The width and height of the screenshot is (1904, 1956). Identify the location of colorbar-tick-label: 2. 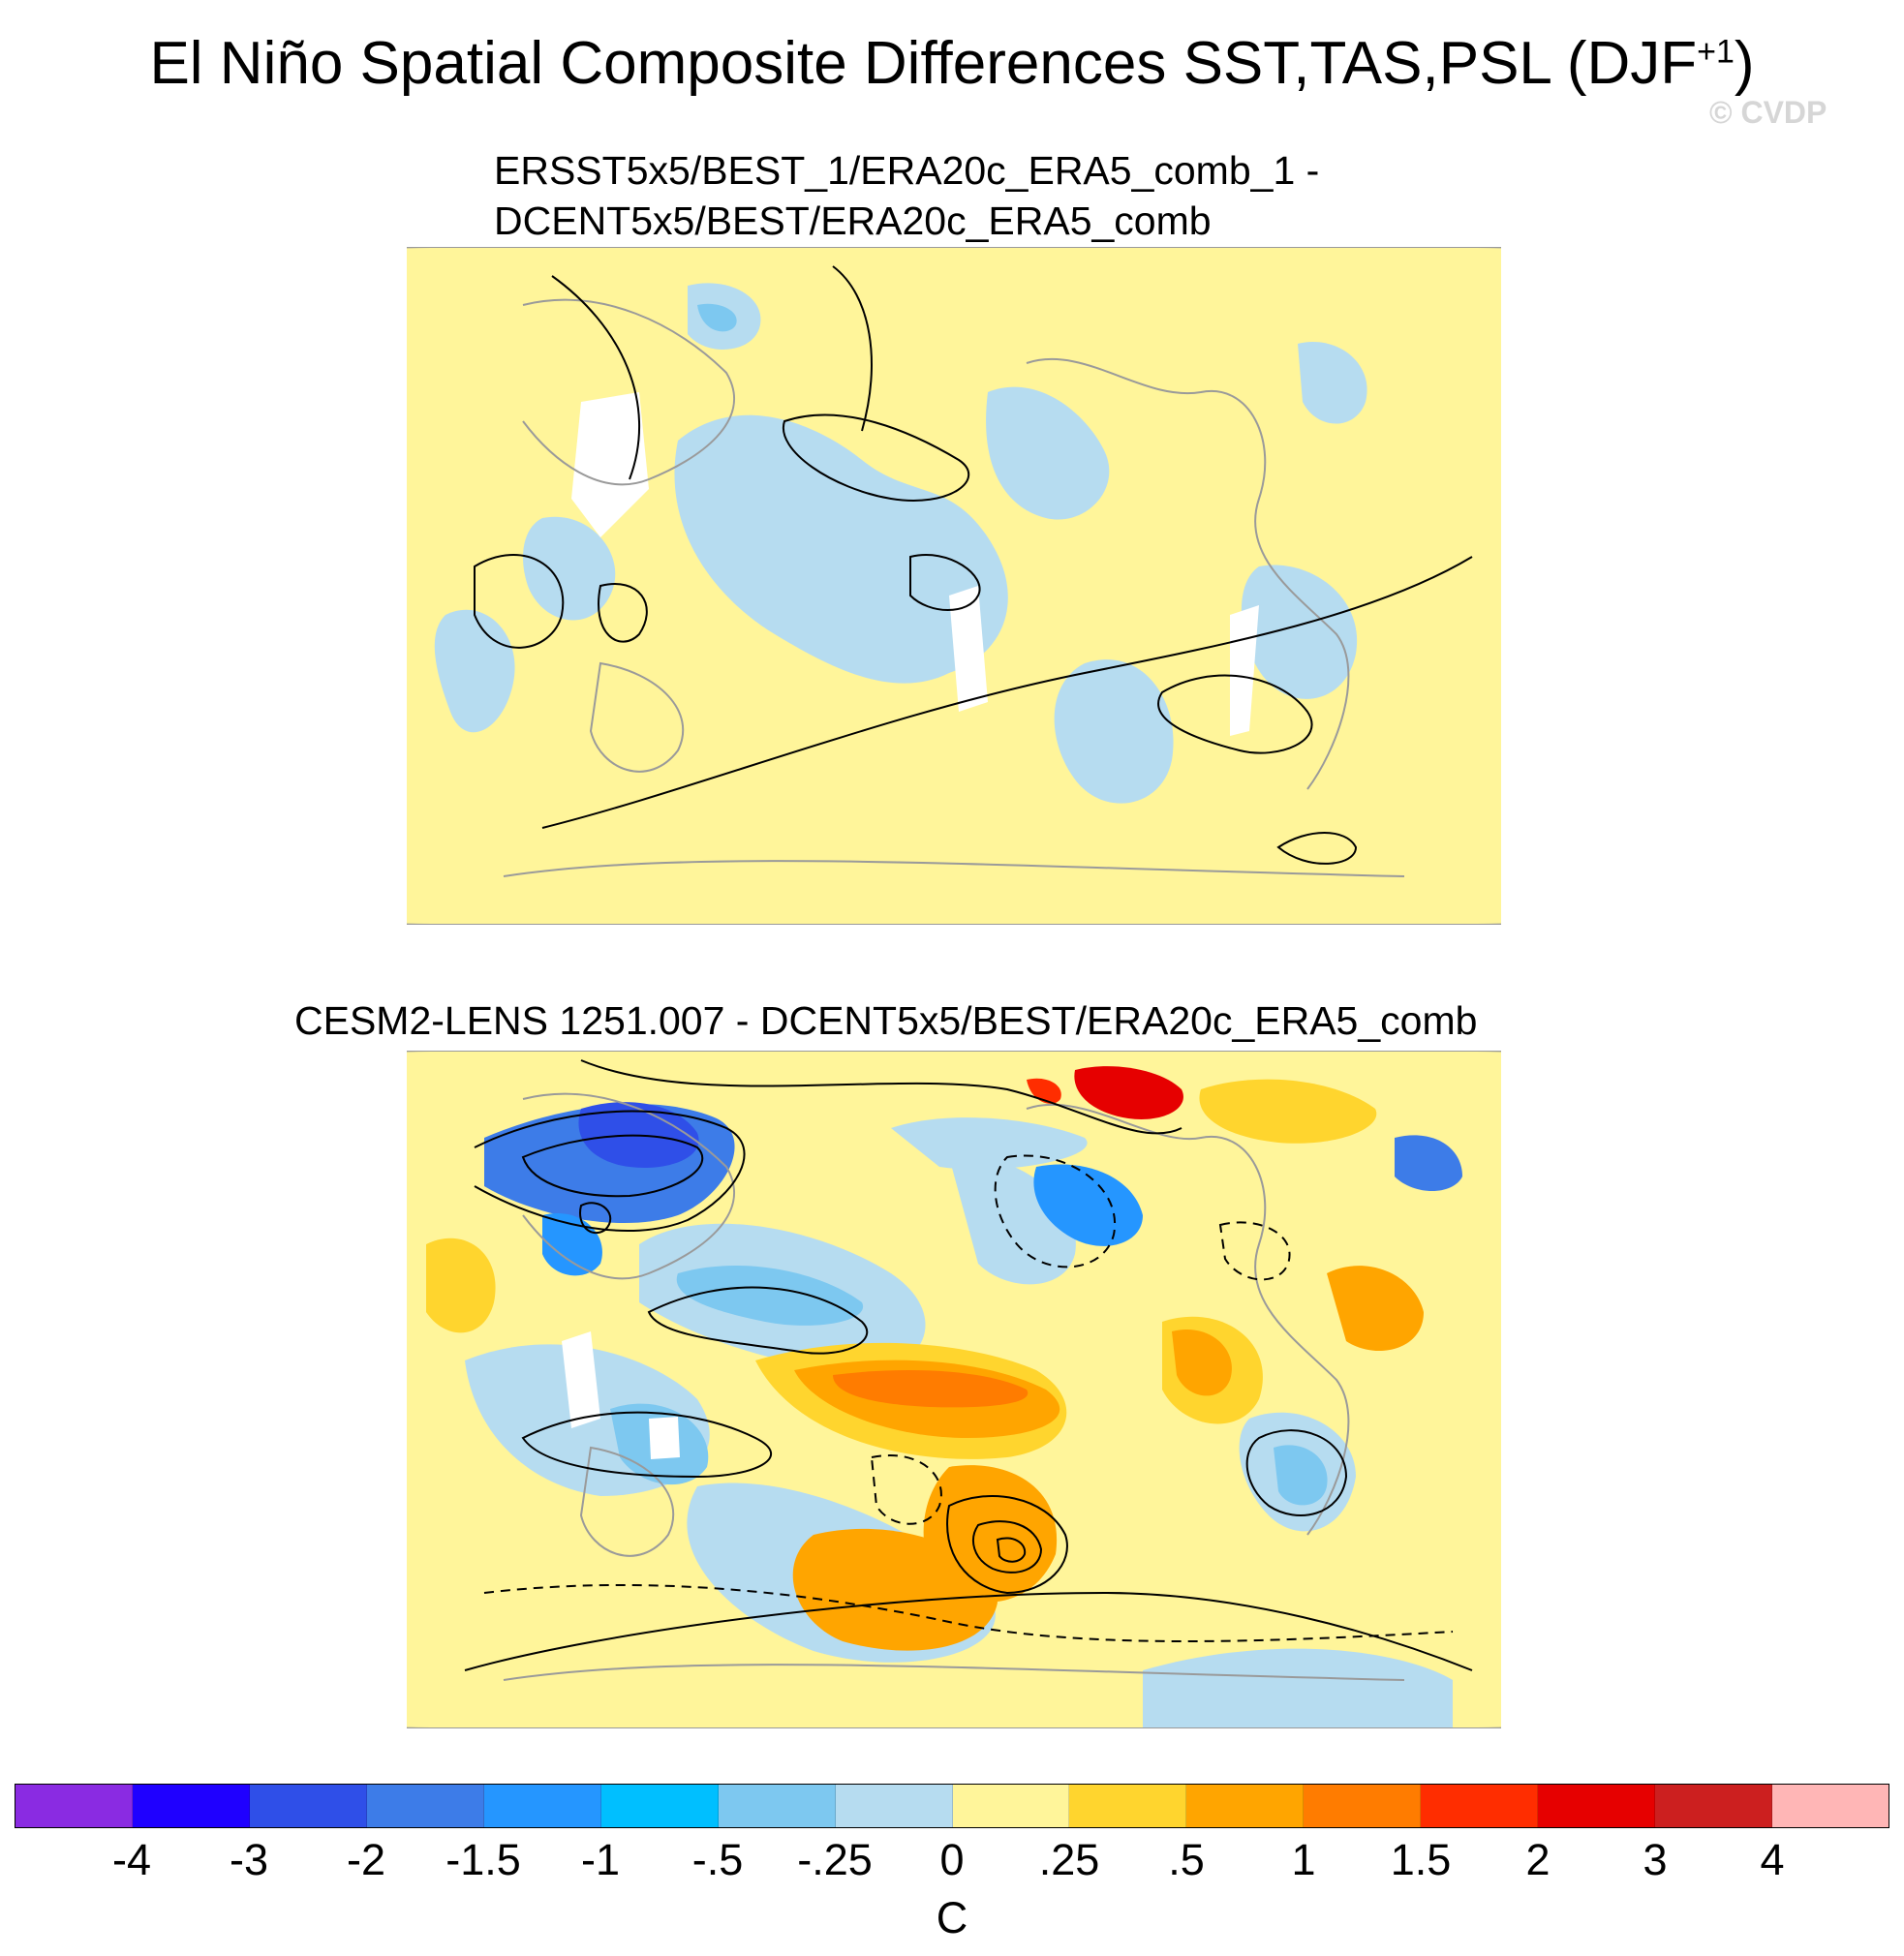
(1538, 1860).